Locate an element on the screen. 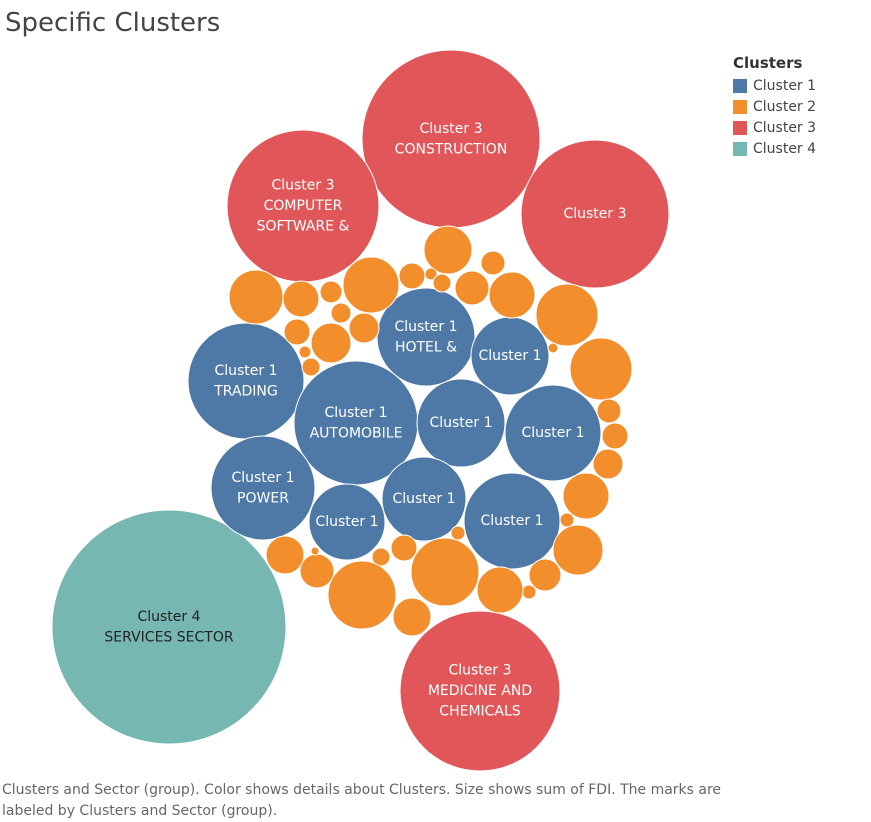 This screenshot has height=822, width=871. legend-label: Cluster 3 is located at coordinates (785, 127).